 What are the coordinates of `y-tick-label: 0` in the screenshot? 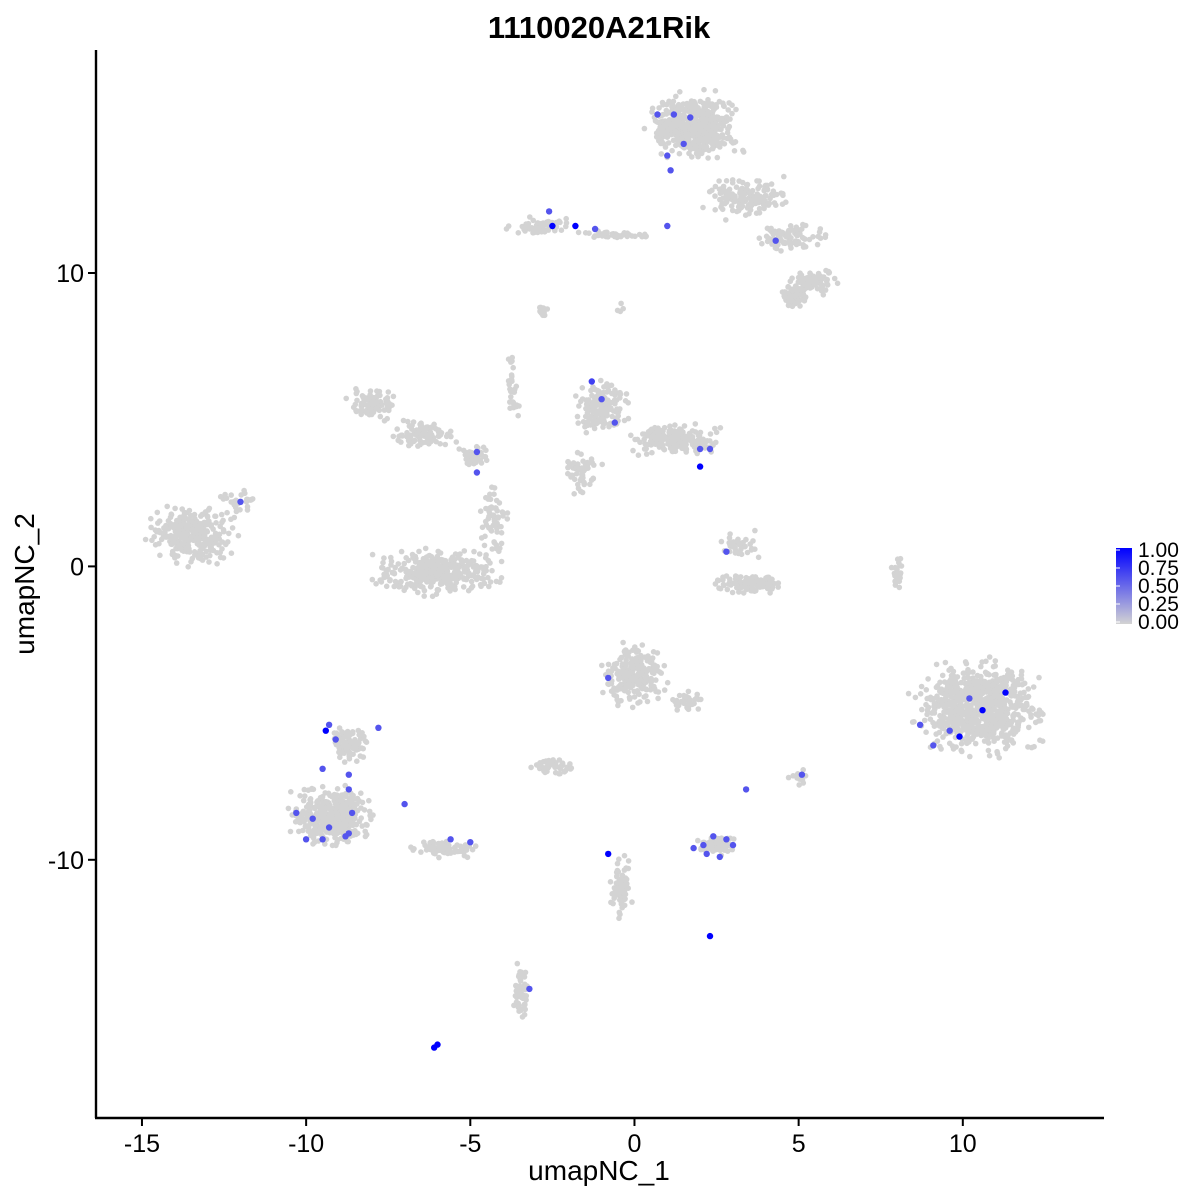 It's located at (77, 567).